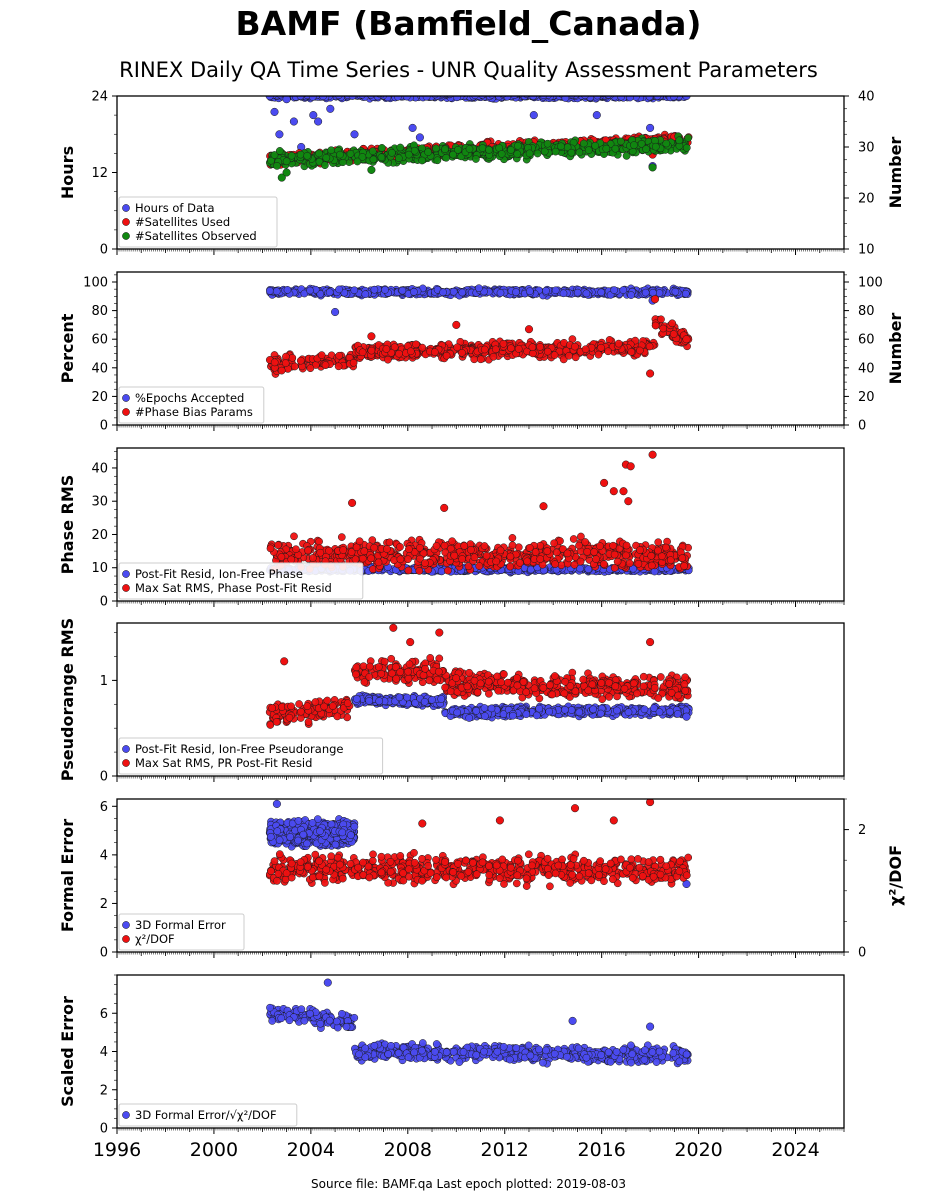  What do you see at coordinates (95, 283) in the screenshot?
I see `y-tick-label: 100` at bounding box center [95, 283].